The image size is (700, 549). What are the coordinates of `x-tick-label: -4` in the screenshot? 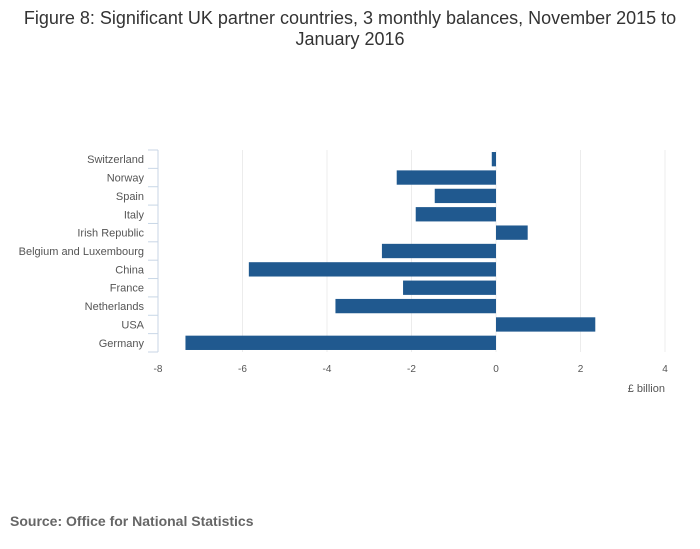 It's located at (327, 369).